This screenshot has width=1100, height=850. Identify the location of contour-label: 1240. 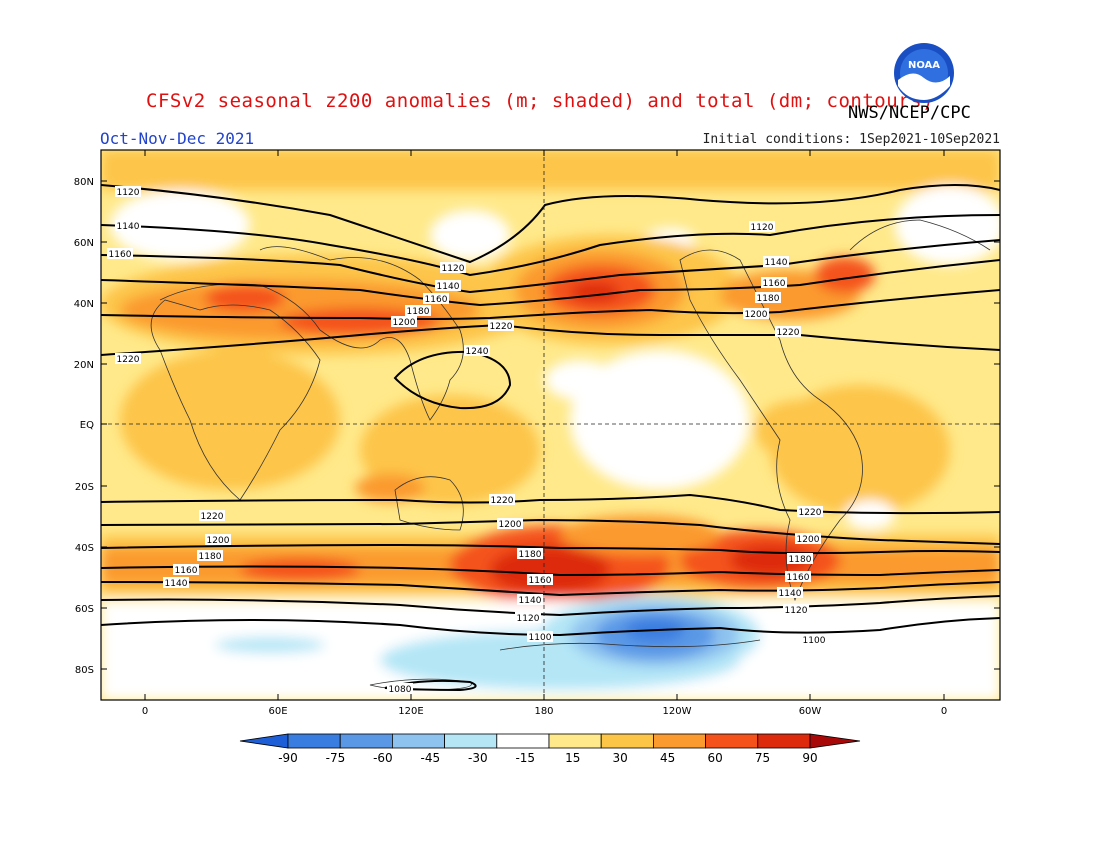
(477, 352).